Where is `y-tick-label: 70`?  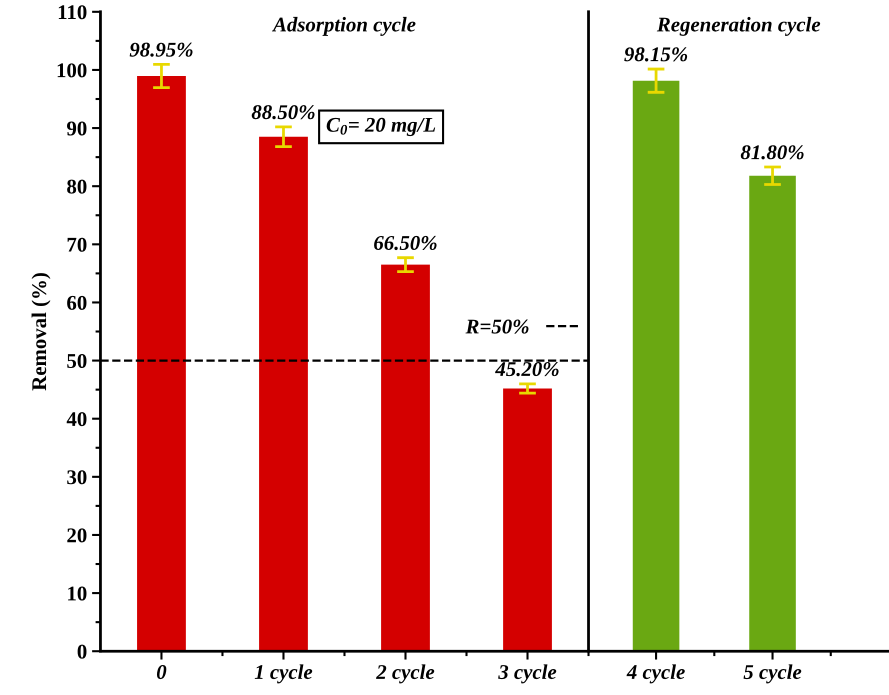 y-tick-label: 70 is located at coordinates (77, 245).